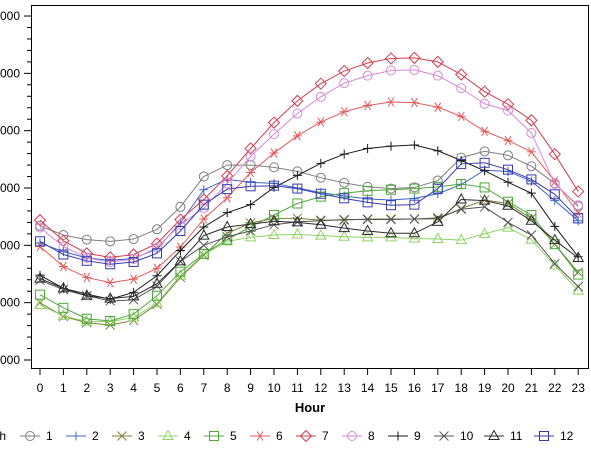 The height and width of the screenshot is (449, 591). What do you see at coordinates (10, 360) in the screenshot?
I see `y-tick-label: 000` at bounding box center [10, 360].